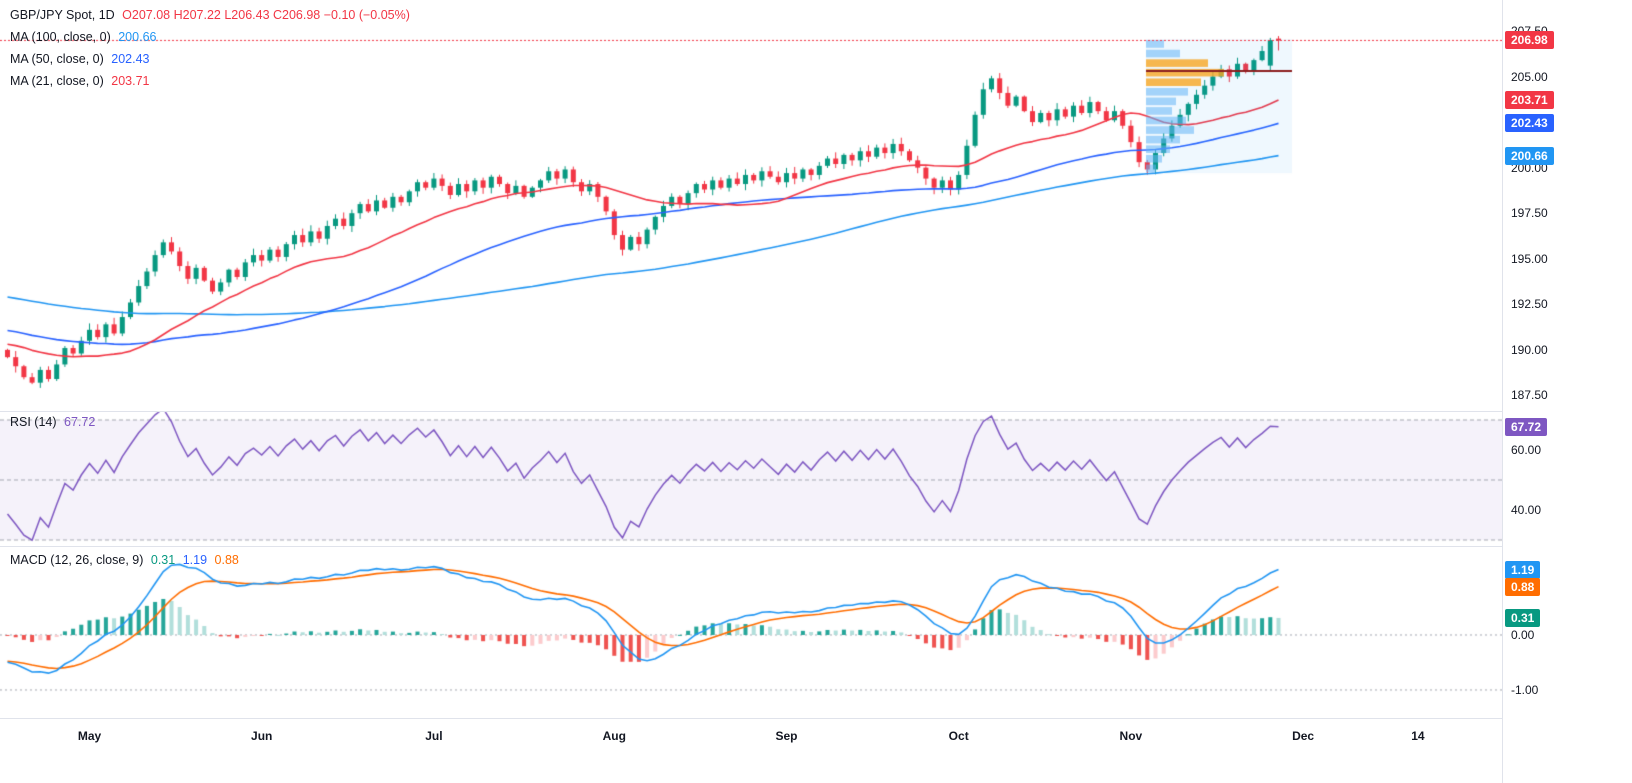 The image size is (1632, 783). I want to click on macd-legend: MACD (12, 26, close, 9) 0.31 1.19 0.88, so click(126, 560).